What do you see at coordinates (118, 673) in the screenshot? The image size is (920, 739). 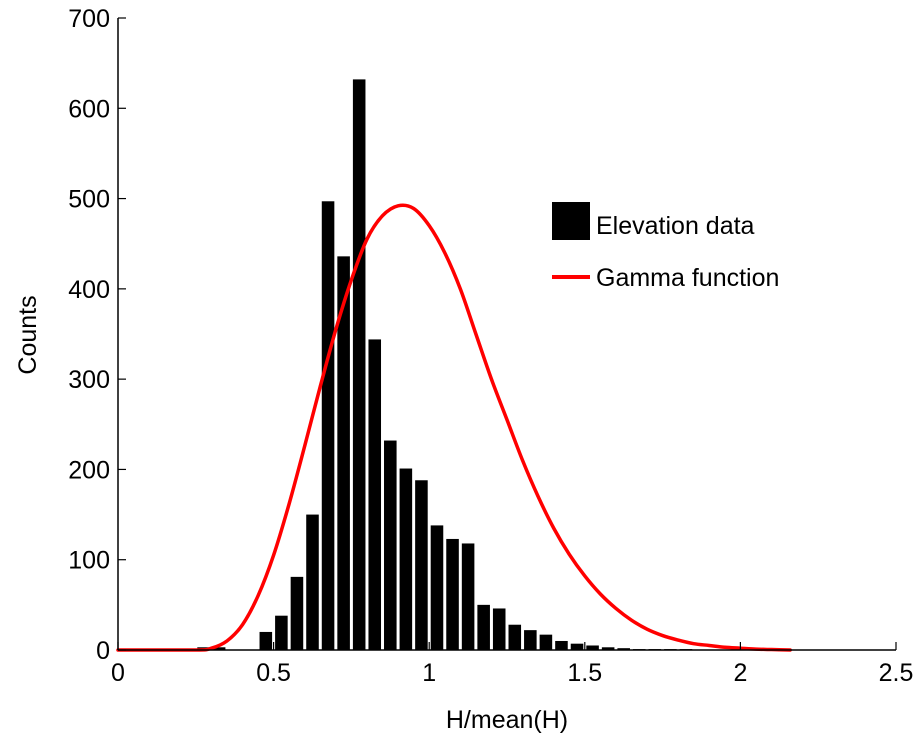 I see `x-tick-label: 0` at bounding box center [118, 673].